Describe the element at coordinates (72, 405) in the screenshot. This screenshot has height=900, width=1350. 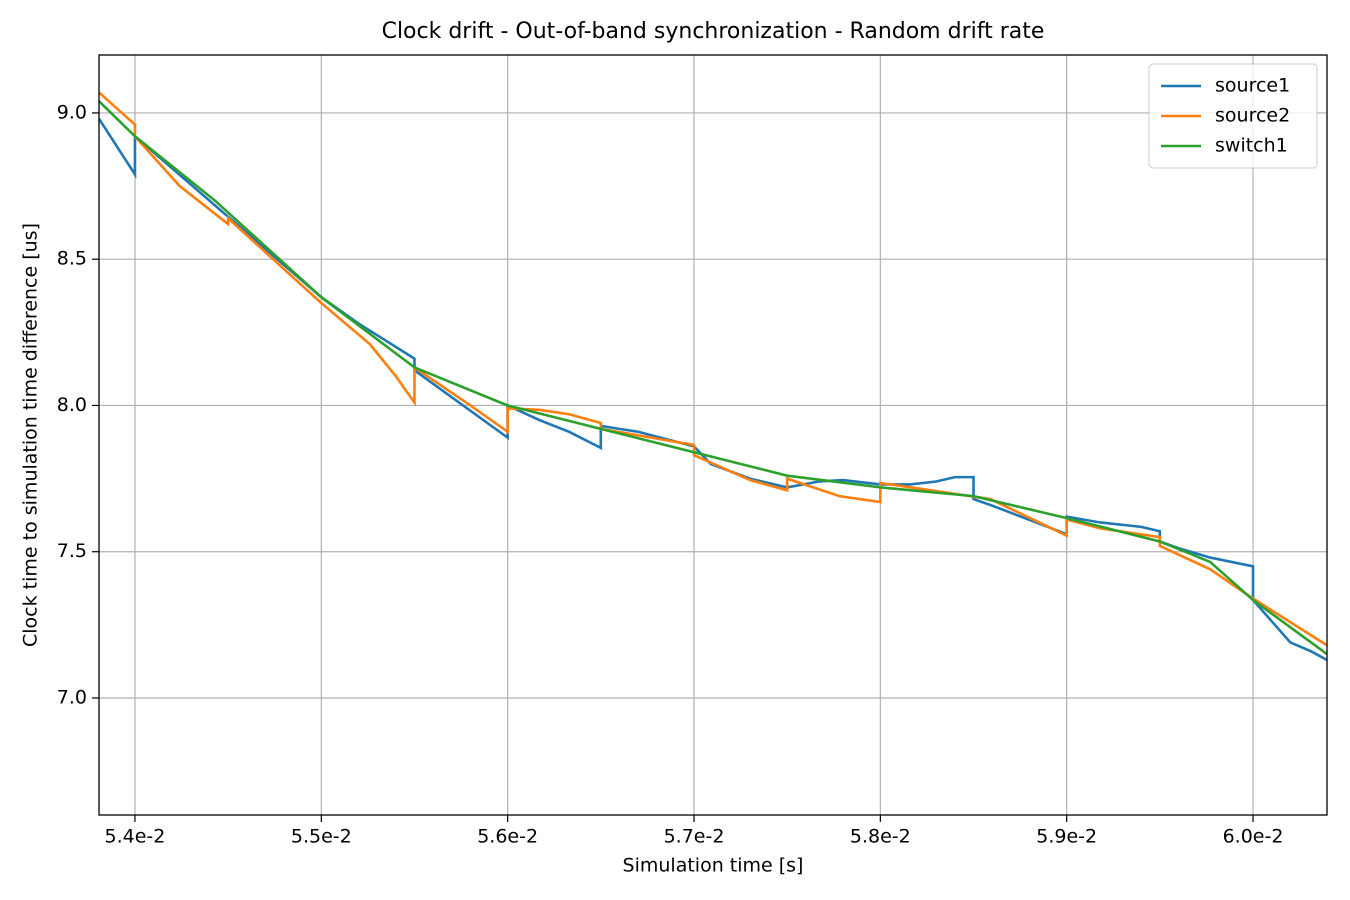
I see `y-tick-label: 8.0` at that location.